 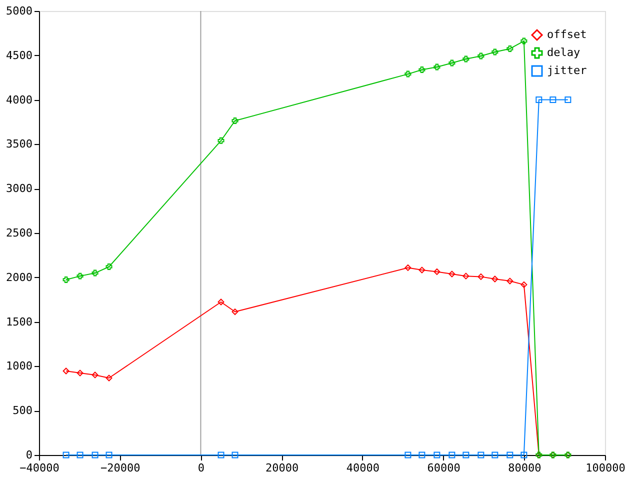 I want to click on y-tick-label: 500, so click(x=22, y=411).